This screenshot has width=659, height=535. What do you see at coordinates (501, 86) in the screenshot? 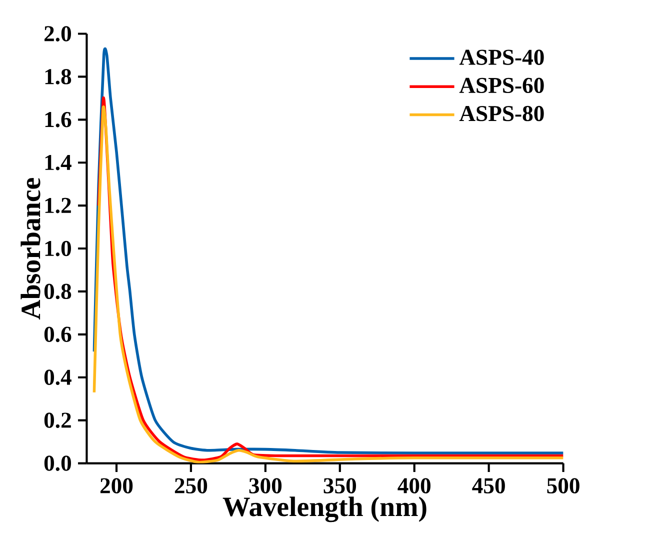
I see `legend-label: ASPS-60` at bounding box center [501, 86].